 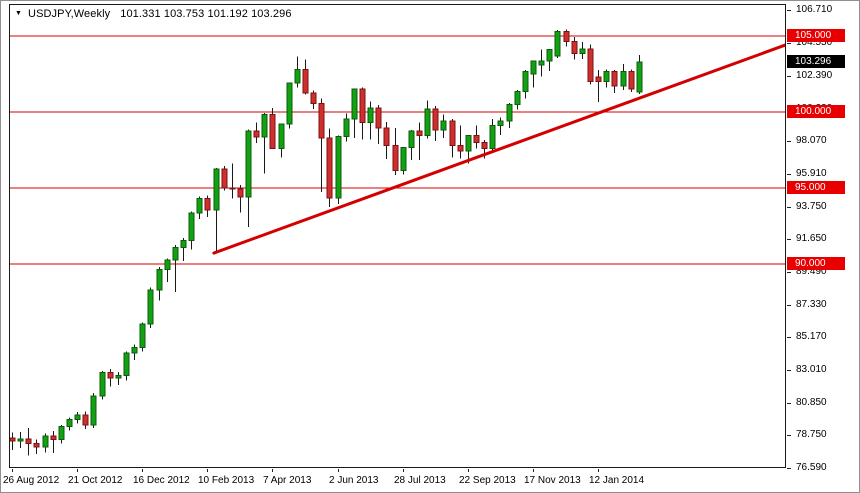 What do you see at coordinates (811, 304) in the screenshot?
I see `price-tick-label: 87.330` at bounding box center [811, 304].